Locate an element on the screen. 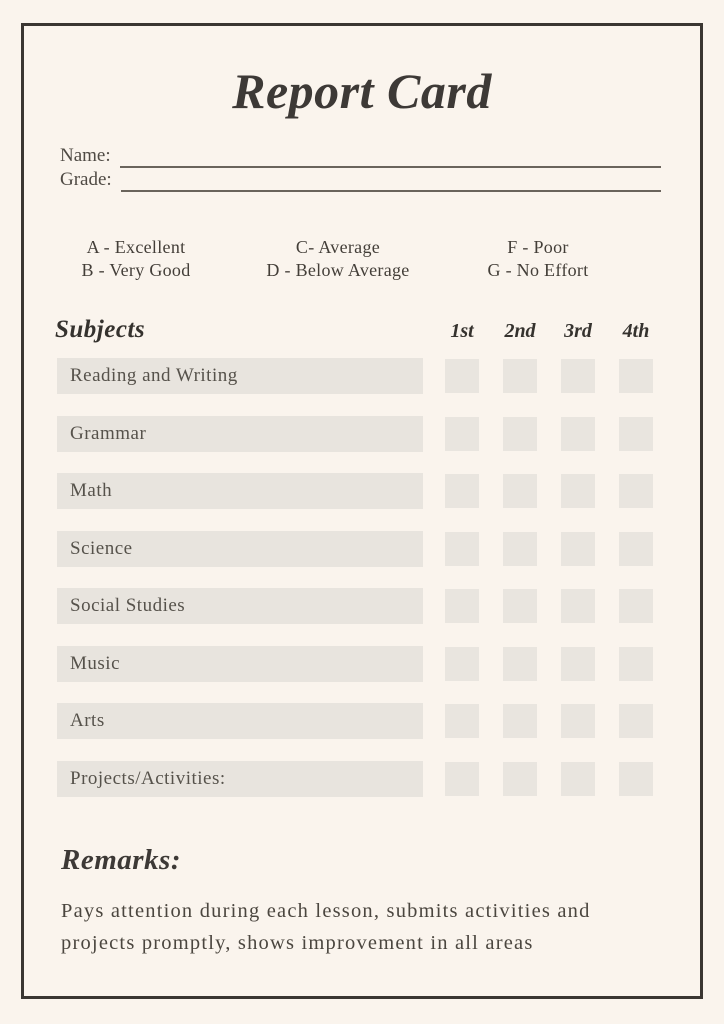 This screenshot has width=724, height=1024. legend-entry: D - Below Average is located at coordinates (338, 270).